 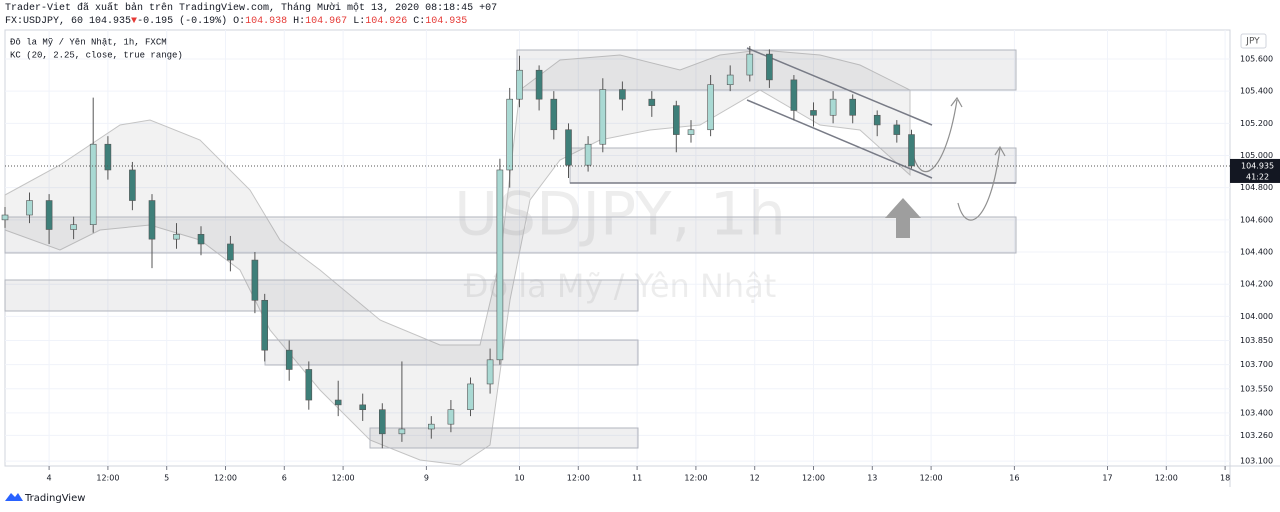 I want to click on x-tick-label: 12, so click(x=755, y=478).